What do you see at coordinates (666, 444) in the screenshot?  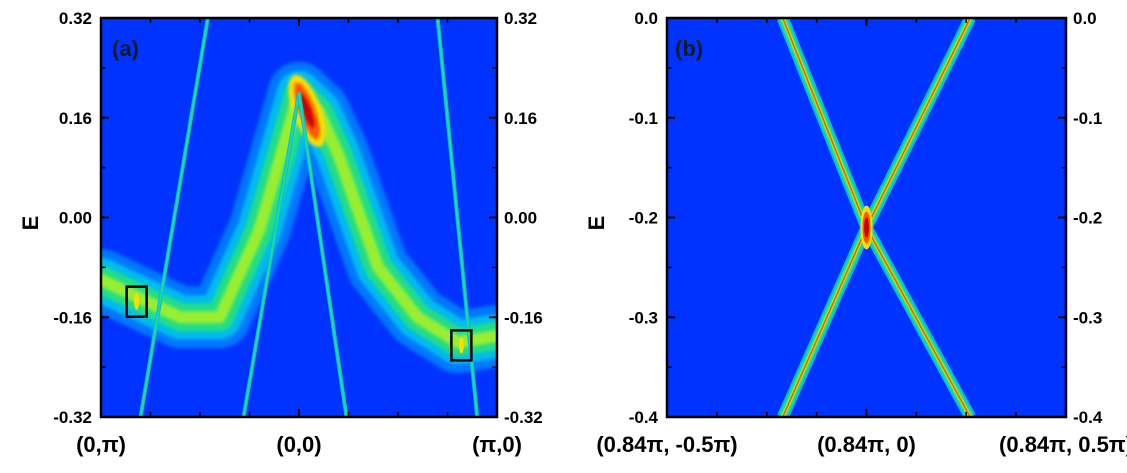 I see `panel-b-xtick-label-0: (0.84π, -0.5π)` at bounding box center [666, 444].